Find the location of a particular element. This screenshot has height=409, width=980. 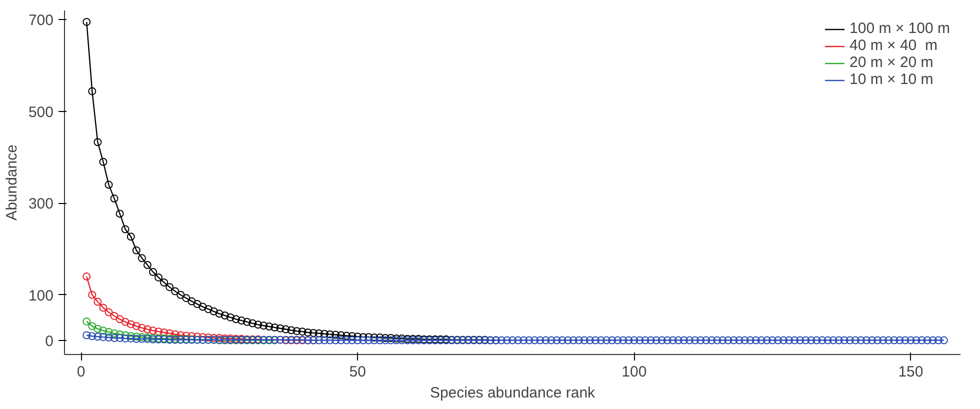

x-tick-label: 50 is located at coordinates (357, 372).